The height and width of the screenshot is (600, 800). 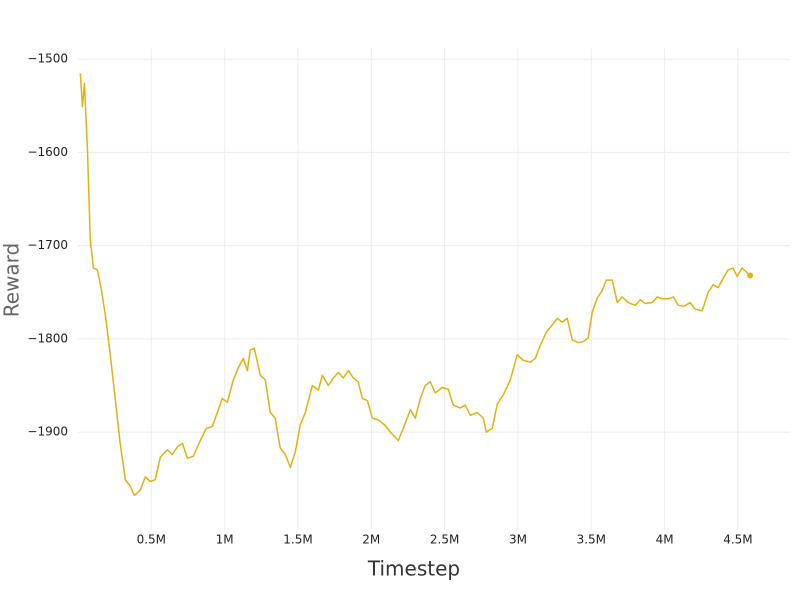 What do you see at coordinates (413, 569) in the screenshot?
I see `x-axis-title: Timestep` at bounding box center [413, 569].